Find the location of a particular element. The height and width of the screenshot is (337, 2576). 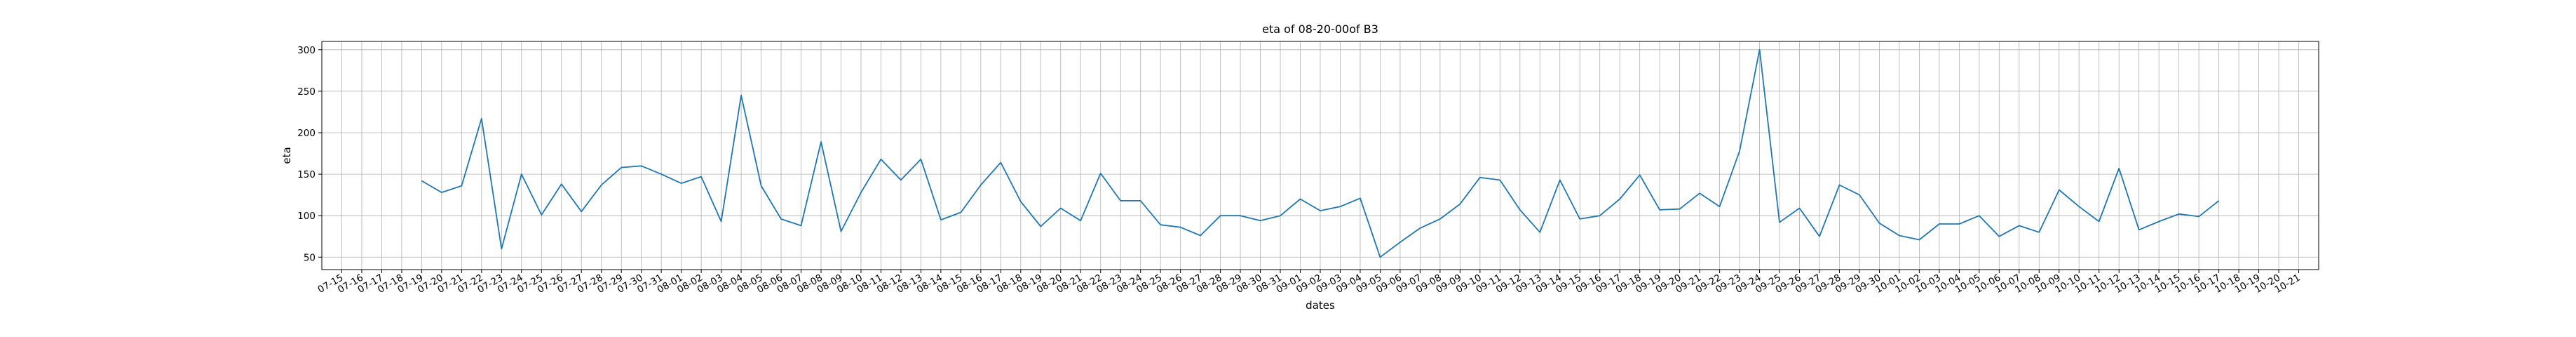

x-axis-title: dates is located at coordinates (1320, 305).